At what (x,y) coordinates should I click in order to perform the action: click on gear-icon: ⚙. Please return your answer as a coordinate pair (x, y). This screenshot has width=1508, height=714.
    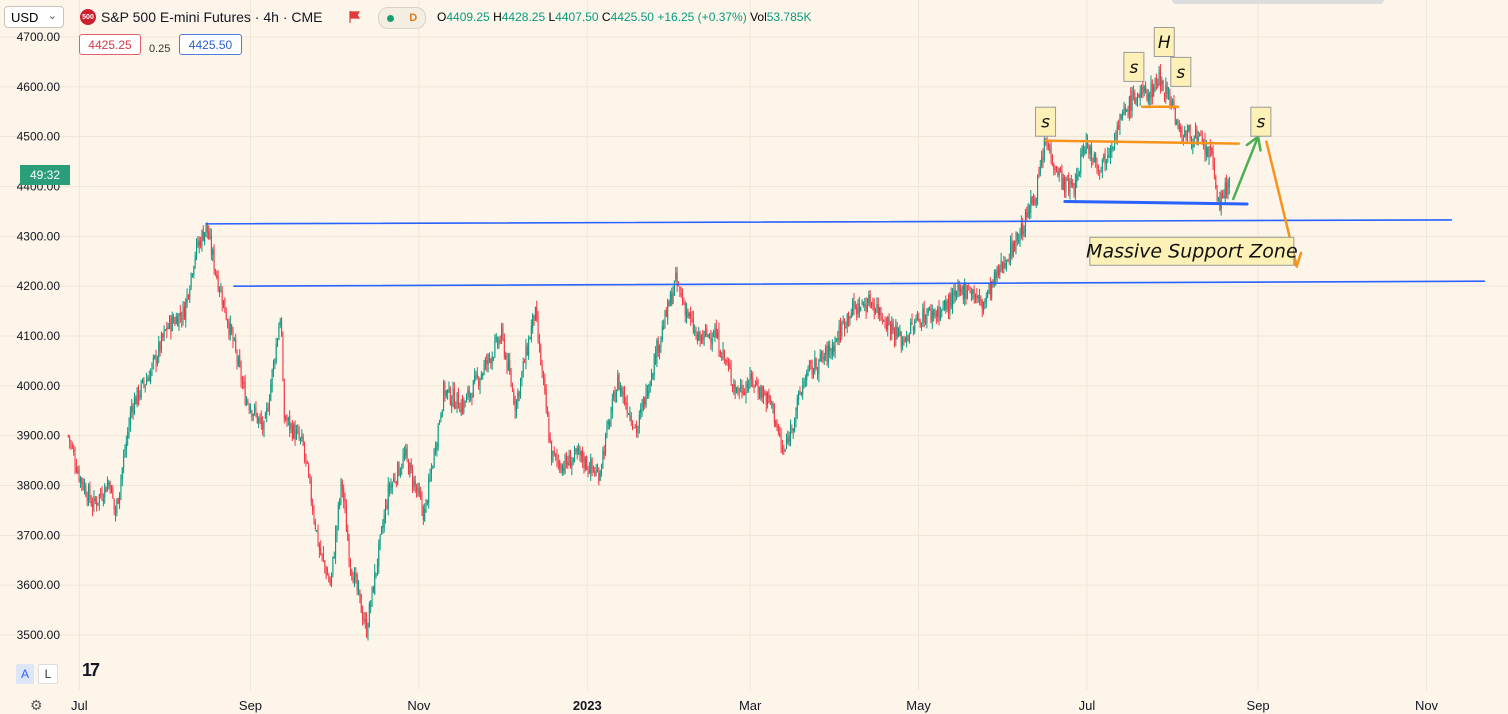
    Looking at the image, I should click on (36, 705).